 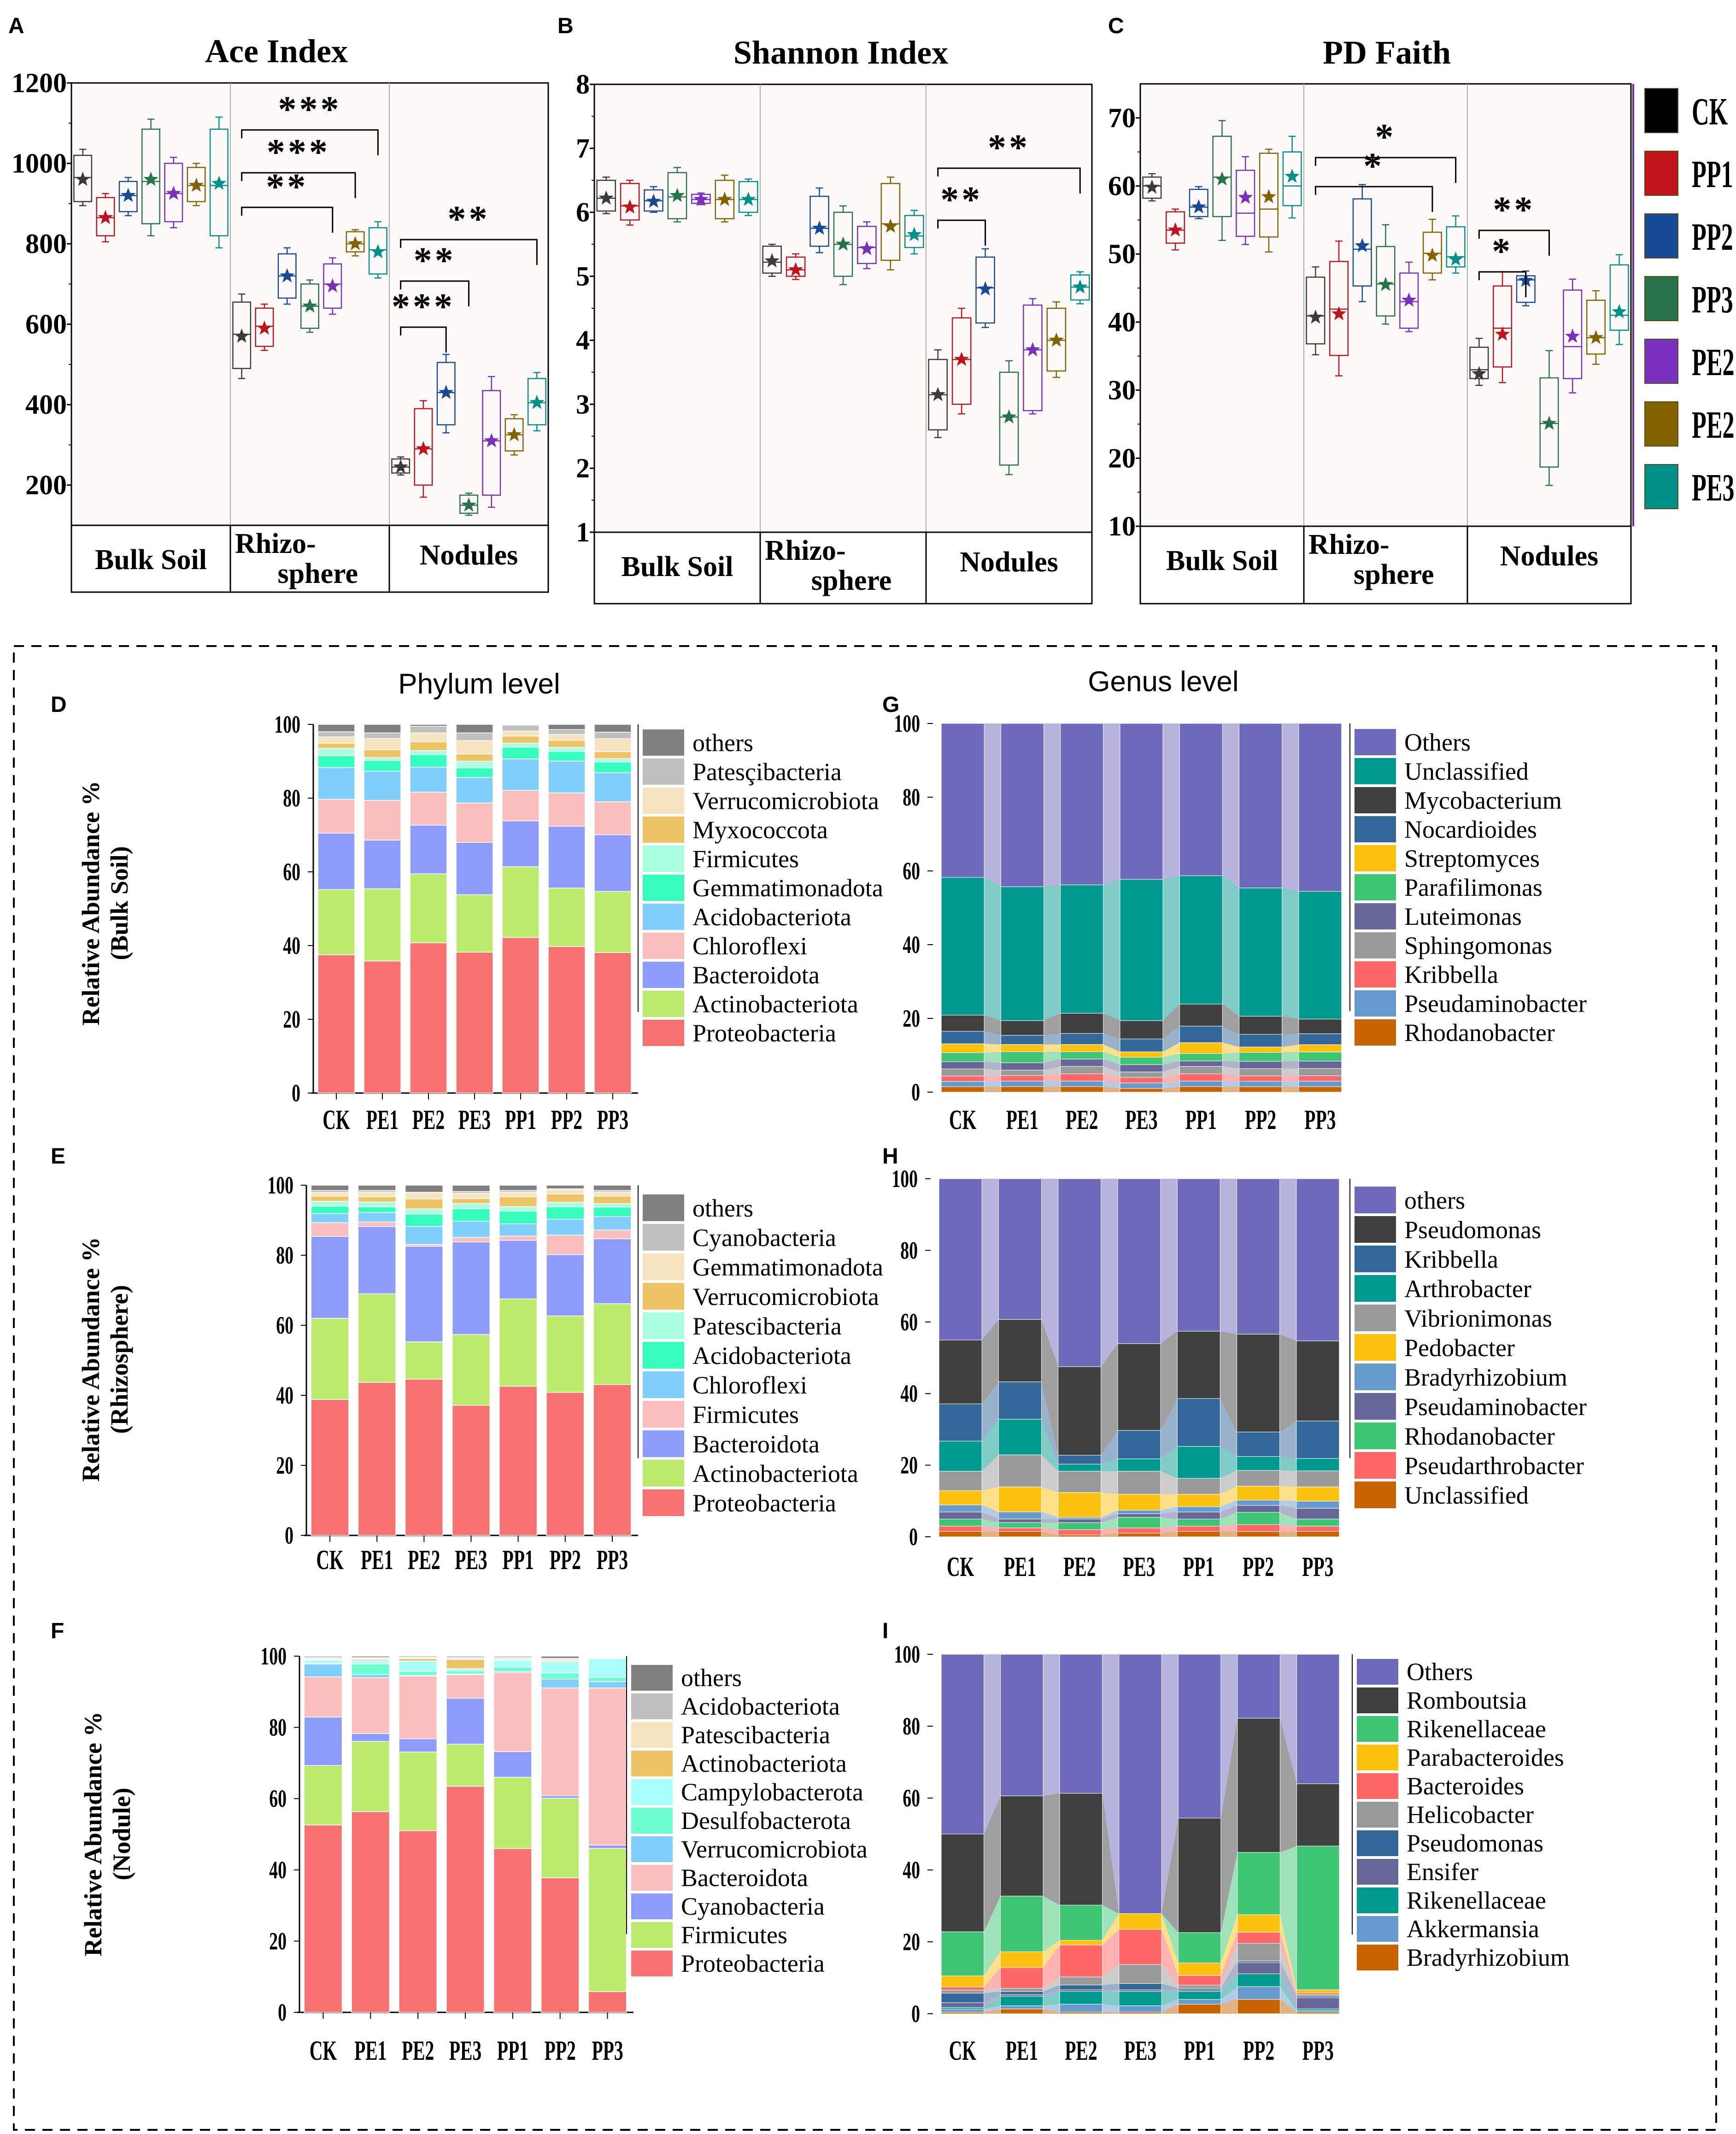 I want to click on box-ck, so click(x=1479, y=362).